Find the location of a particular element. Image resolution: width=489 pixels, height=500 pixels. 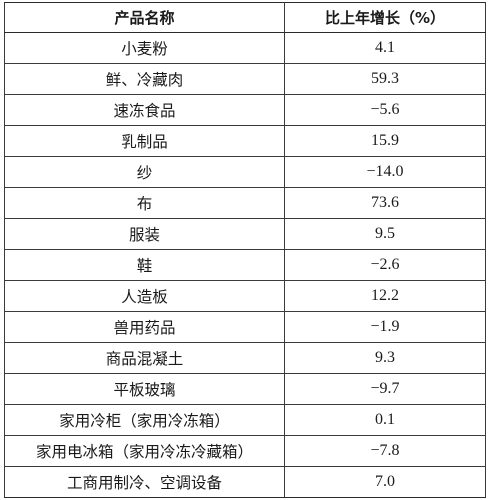

table-row: 鲜、冷藏肉 59.3 is located at coordinates (245, 79).